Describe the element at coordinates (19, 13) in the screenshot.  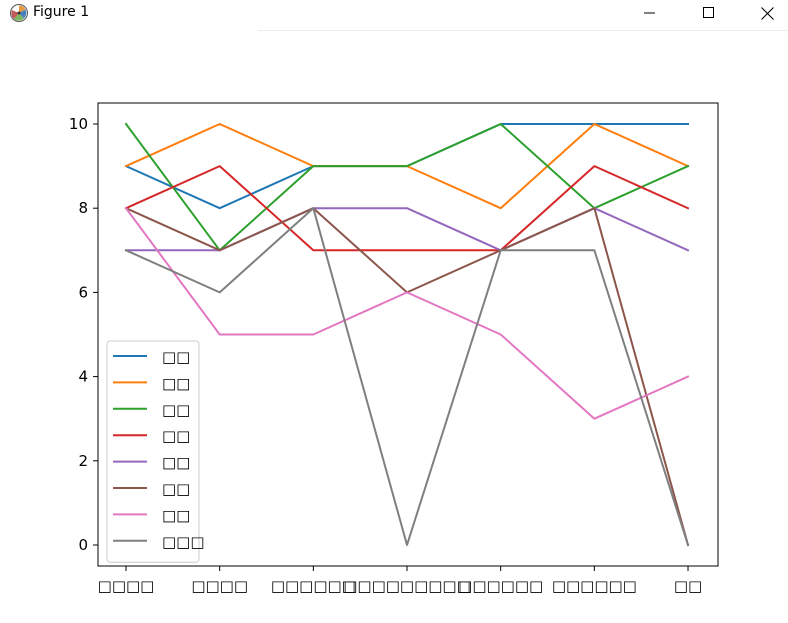
I see `matplotlib-logo-icon` at that location.